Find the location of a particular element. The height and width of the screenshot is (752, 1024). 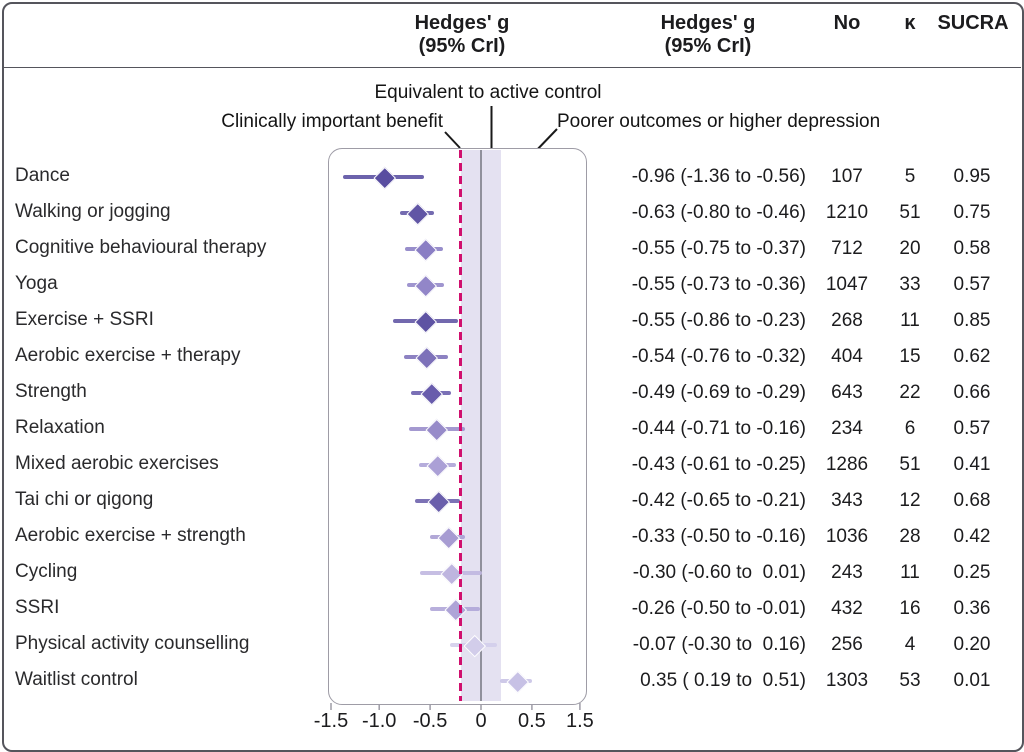

k-studies: 22 is located at coordinates (910, 392).